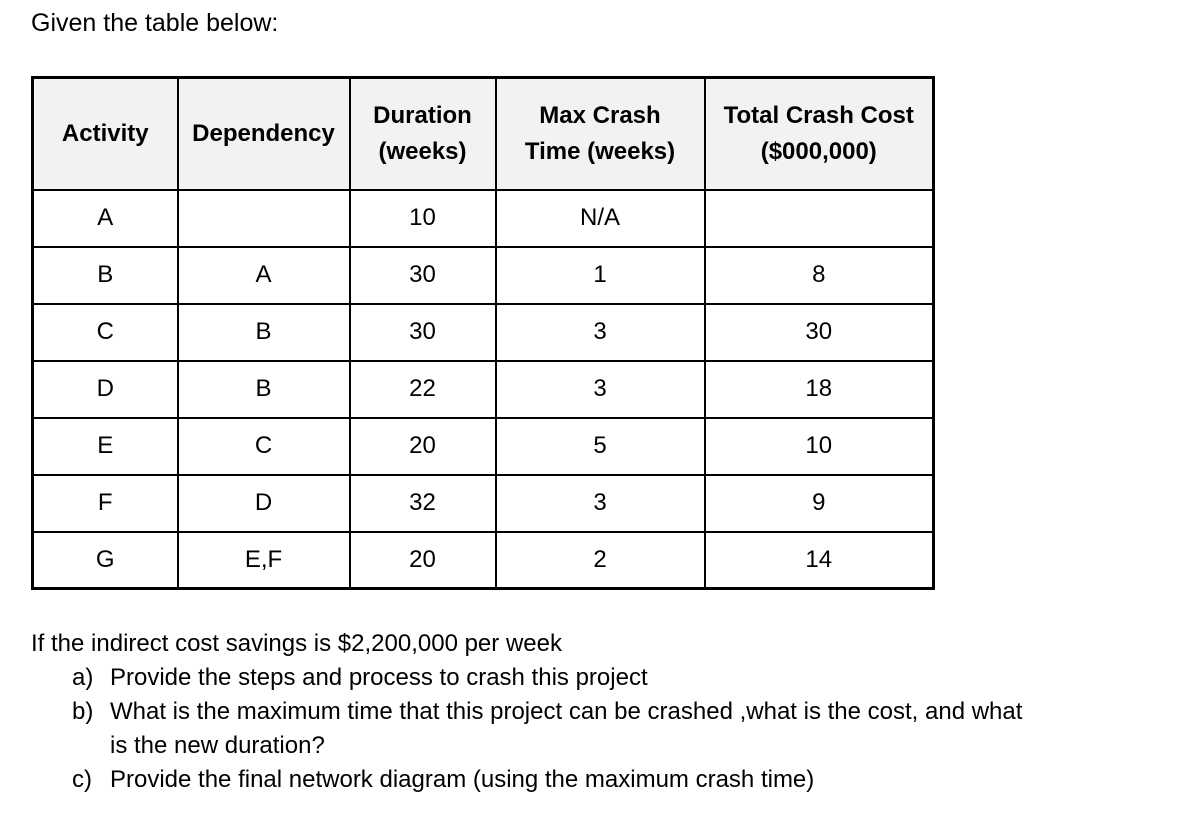  What do you see at coordinates (105, 446) in the screenshot?
I see `cell-activity: E` at bounding box center [105, 446].